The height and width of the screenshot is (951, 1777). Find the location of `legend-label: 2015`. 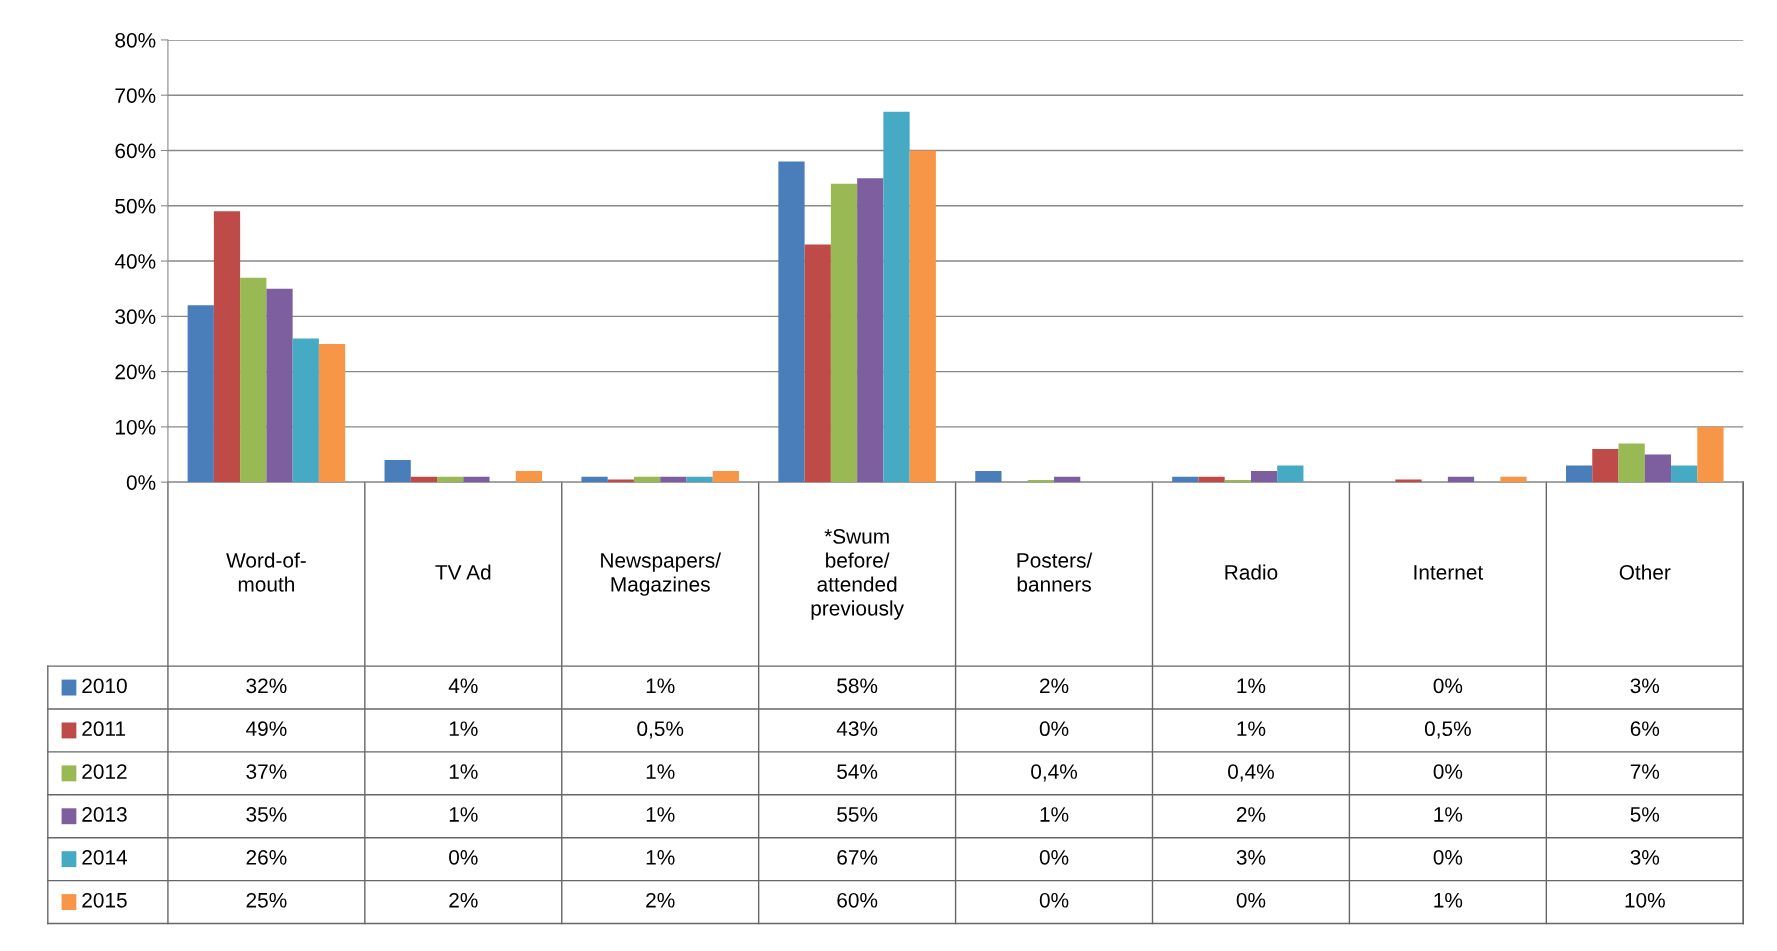

legend-label: 2015 is located at coordinates (104, 900).